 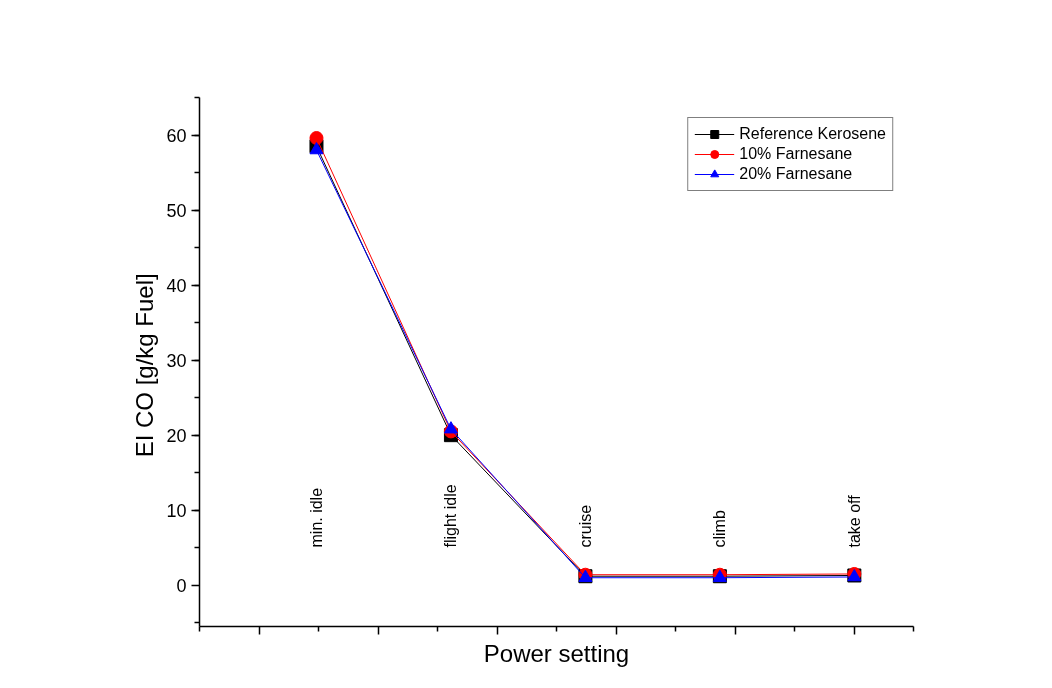 I want to click on legend-label: 10% Farnesane, so click(x=796, y=154).